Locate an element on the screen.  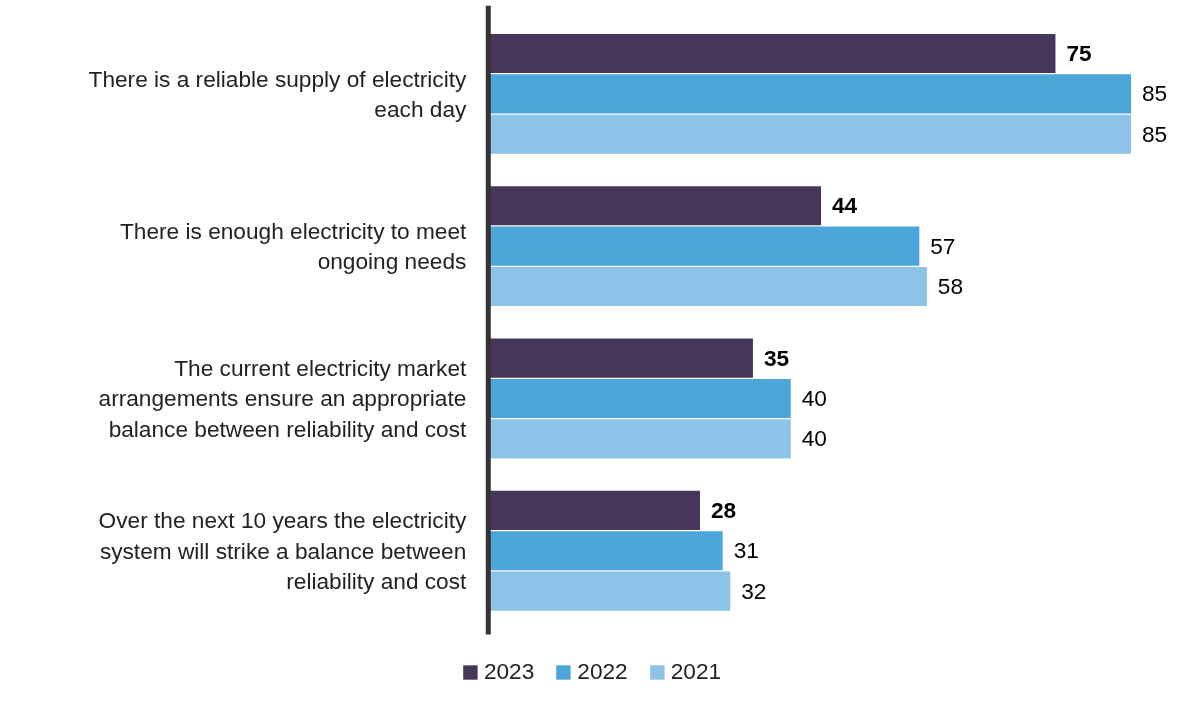
data-label: 75 is located at coordinates (1079, 52).